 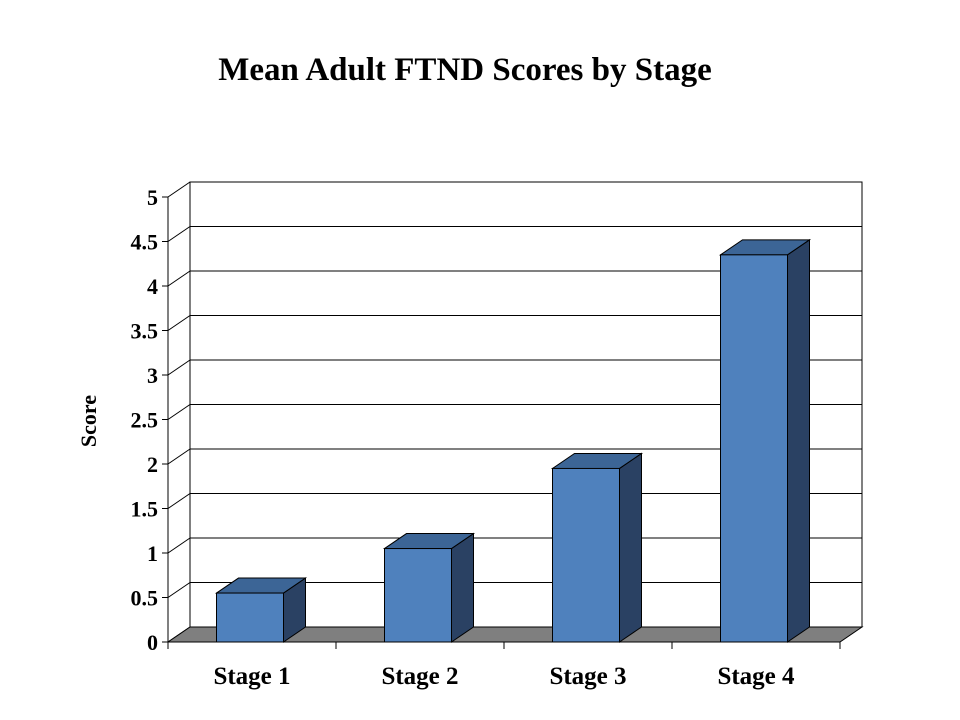 What do you see at coordinates (88, 421) in the screenshot?
I see `y-axis-title: Score` at bounding box center [88, 421].